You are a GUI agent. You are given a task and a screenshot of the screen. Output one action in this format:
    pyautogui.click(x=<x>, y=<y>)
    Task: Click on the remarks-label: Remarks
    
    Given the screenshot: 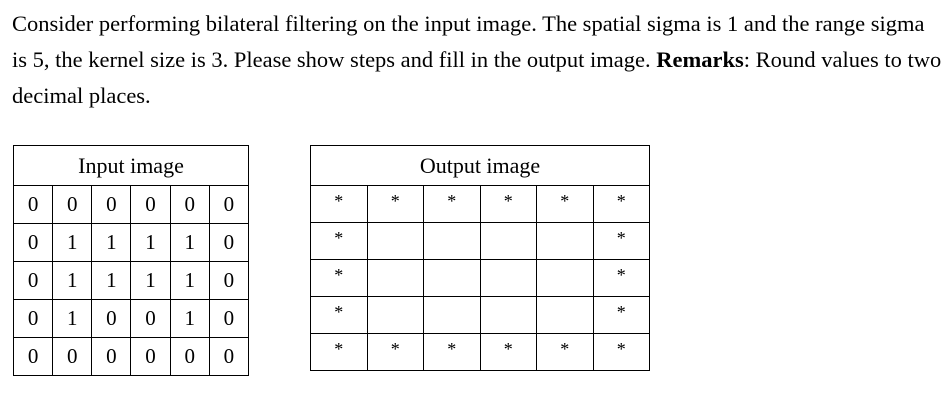 What is the action you would take?
    pyautogui.click(x=700, y=59)
    